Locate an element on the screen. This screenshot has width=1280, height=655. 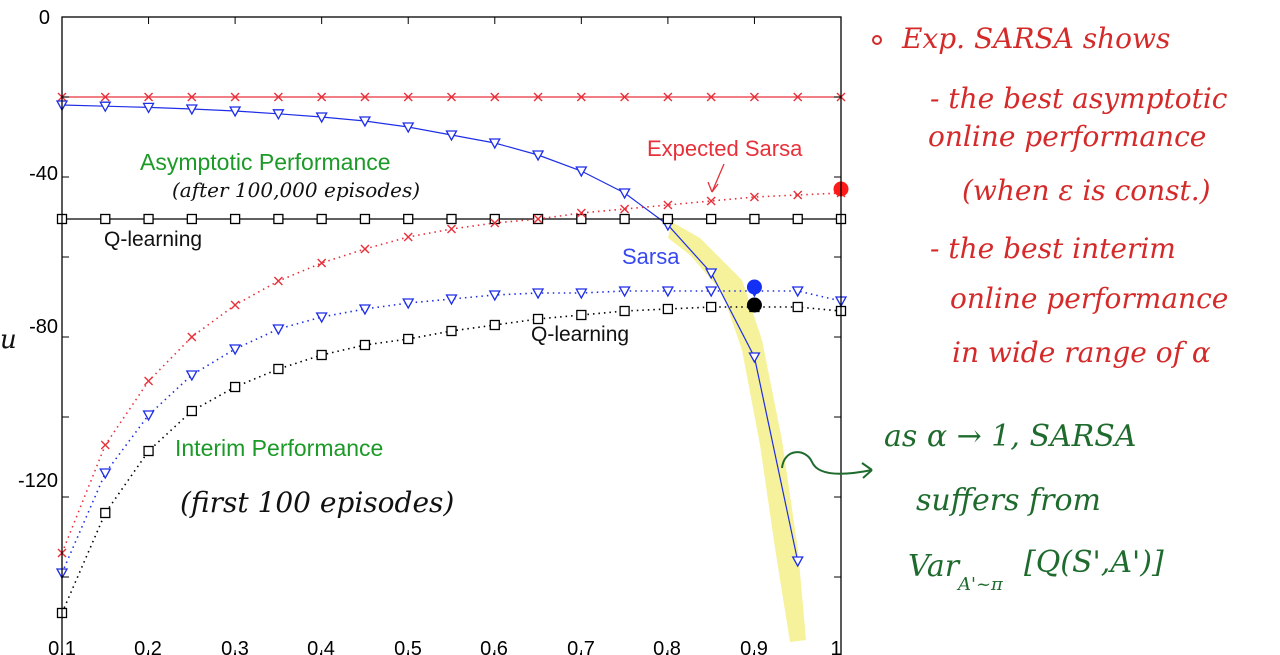
y-tick-label: -40 is located at coordinates (43, 174).